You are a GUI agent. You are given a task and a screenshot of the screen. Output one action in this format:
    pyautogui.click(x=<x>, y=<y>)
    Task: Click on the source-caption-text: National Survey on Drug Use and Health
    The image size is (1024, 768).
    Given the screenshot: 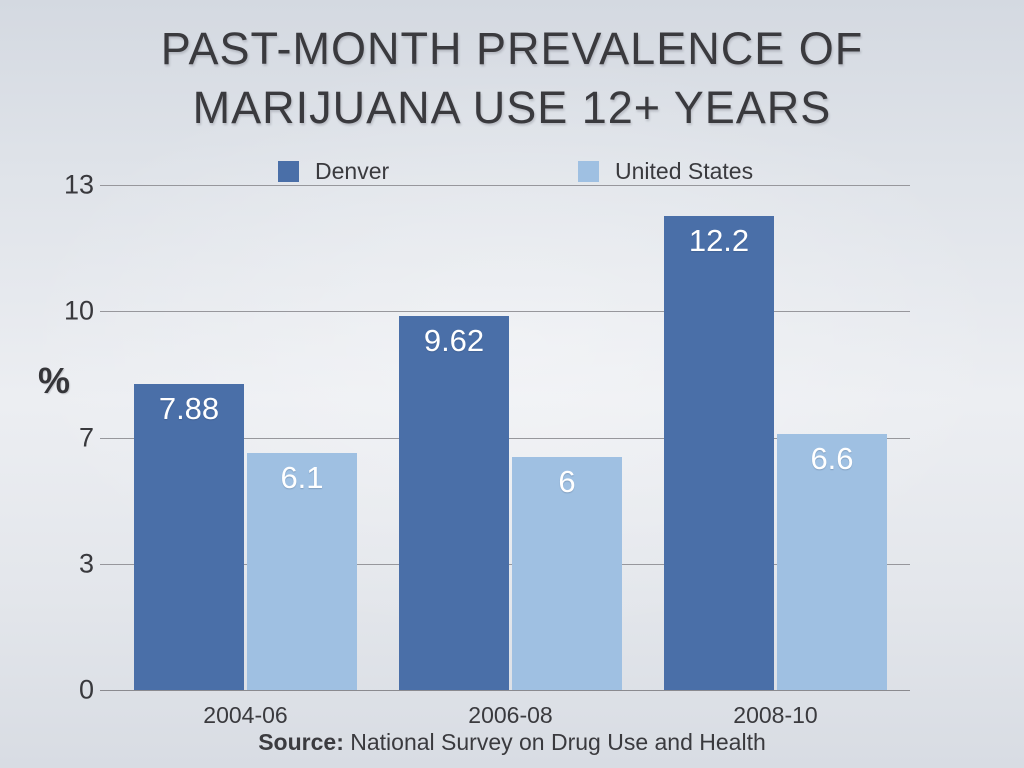 What is the action you would take?
    pyautogui.click(x=554, y=742)
    